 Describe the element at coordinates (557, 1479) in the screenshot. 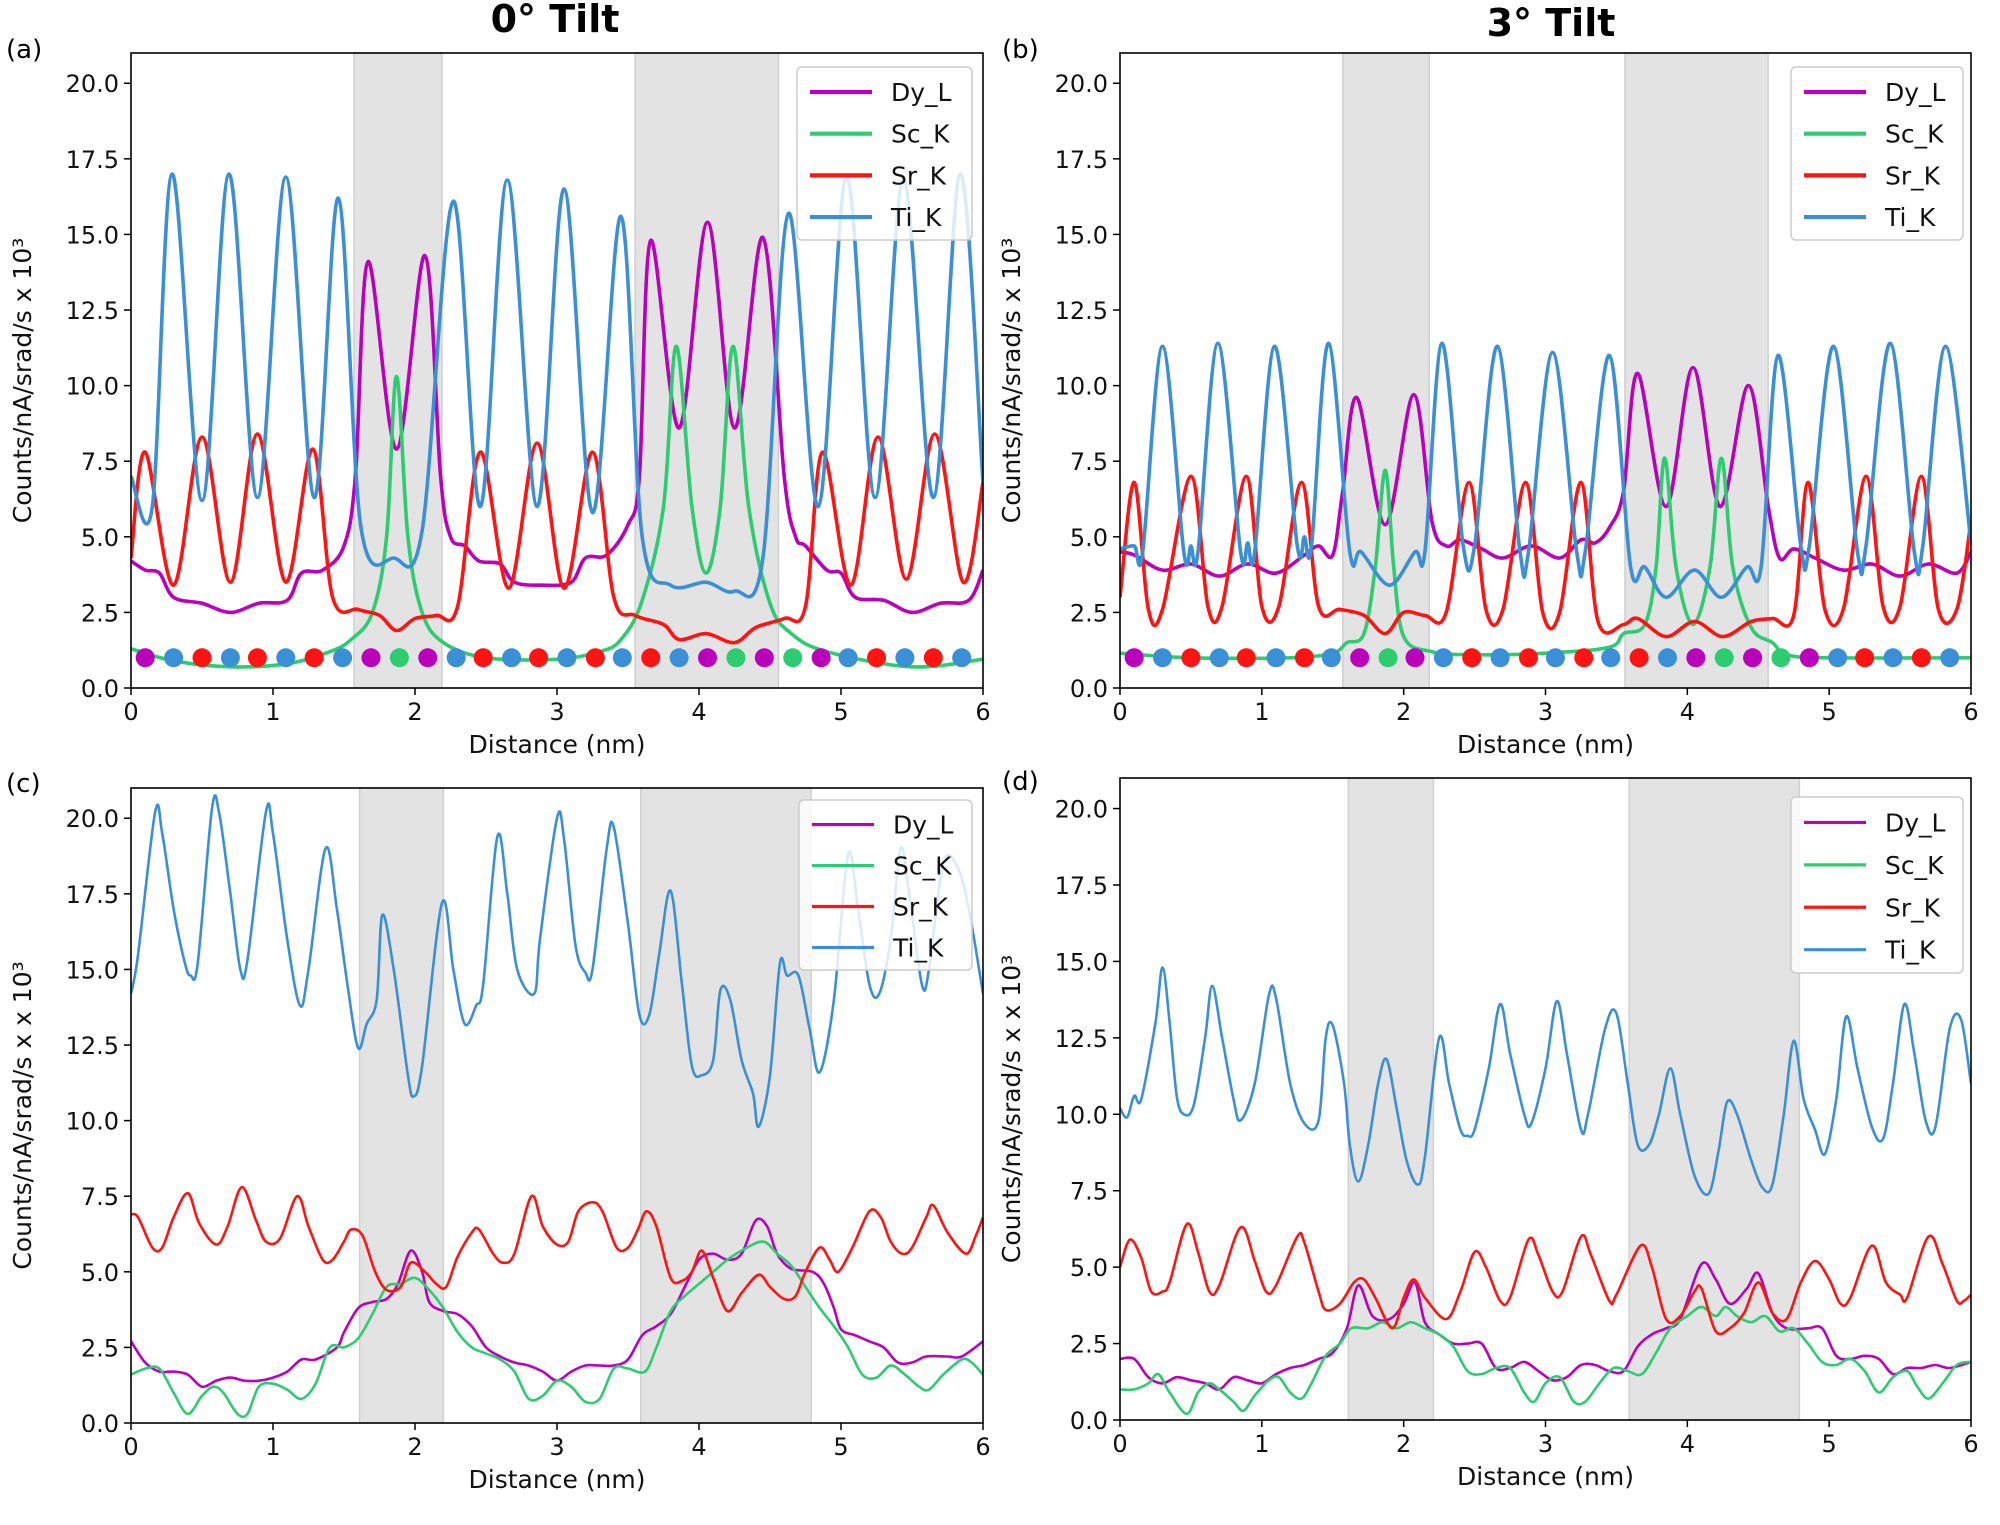

I see `x-axis-label: Distance (nm)` at that location.